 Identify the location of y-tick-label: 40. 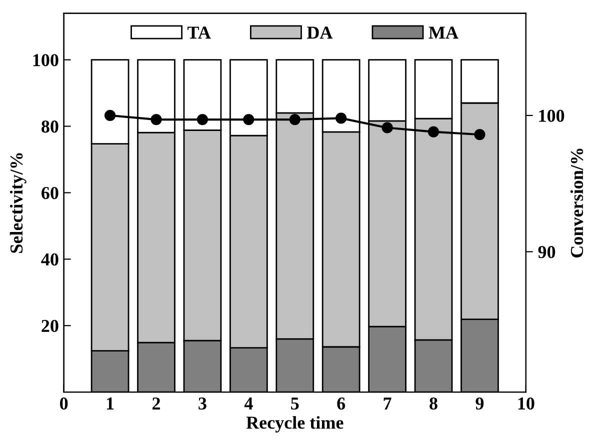
(49, 259).